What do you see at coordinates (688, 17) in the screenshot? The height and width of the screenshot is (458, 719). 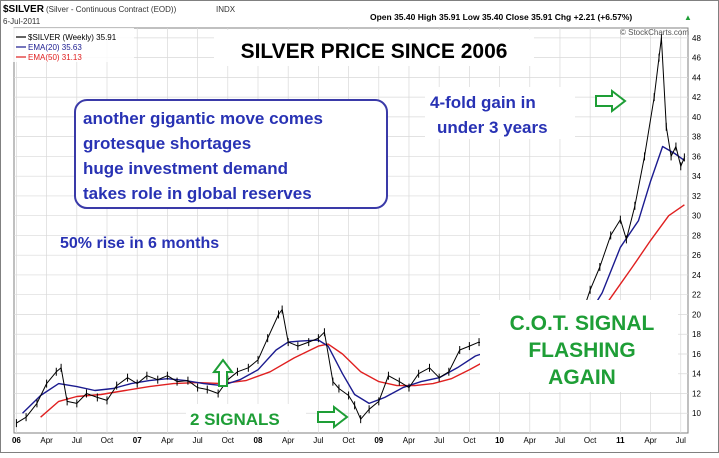 I see `quote-up-arrow: ▲` at bounding box center [688, 17].